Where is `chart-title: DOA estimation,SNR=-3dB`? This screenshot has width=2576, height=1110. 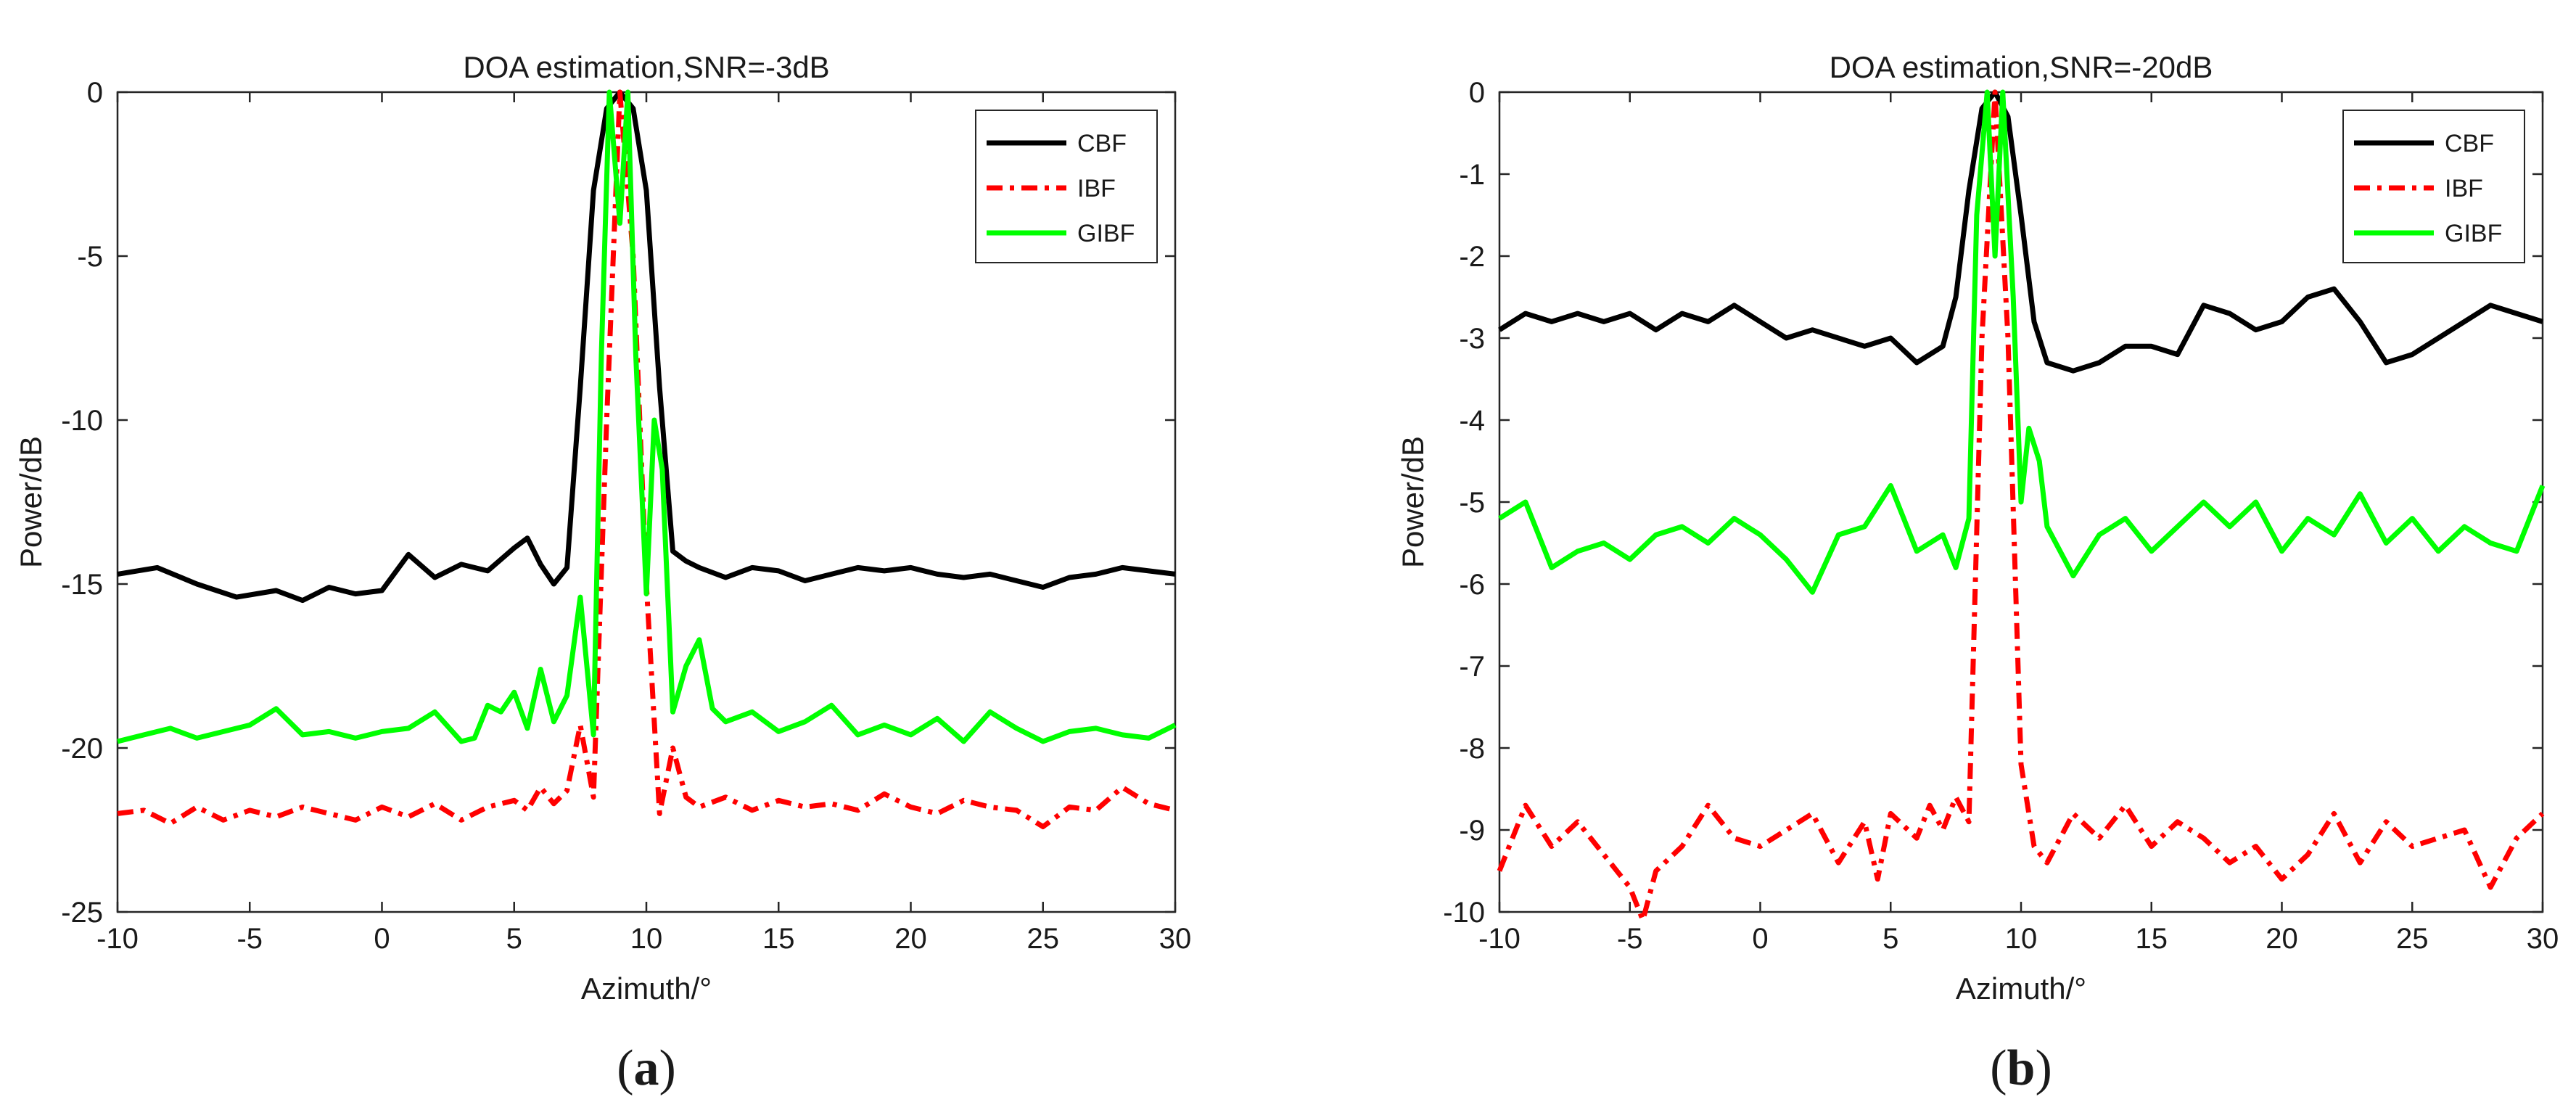
chart-title: DOA estimation,SNR=-3dB is located at coordinates (646, 67).